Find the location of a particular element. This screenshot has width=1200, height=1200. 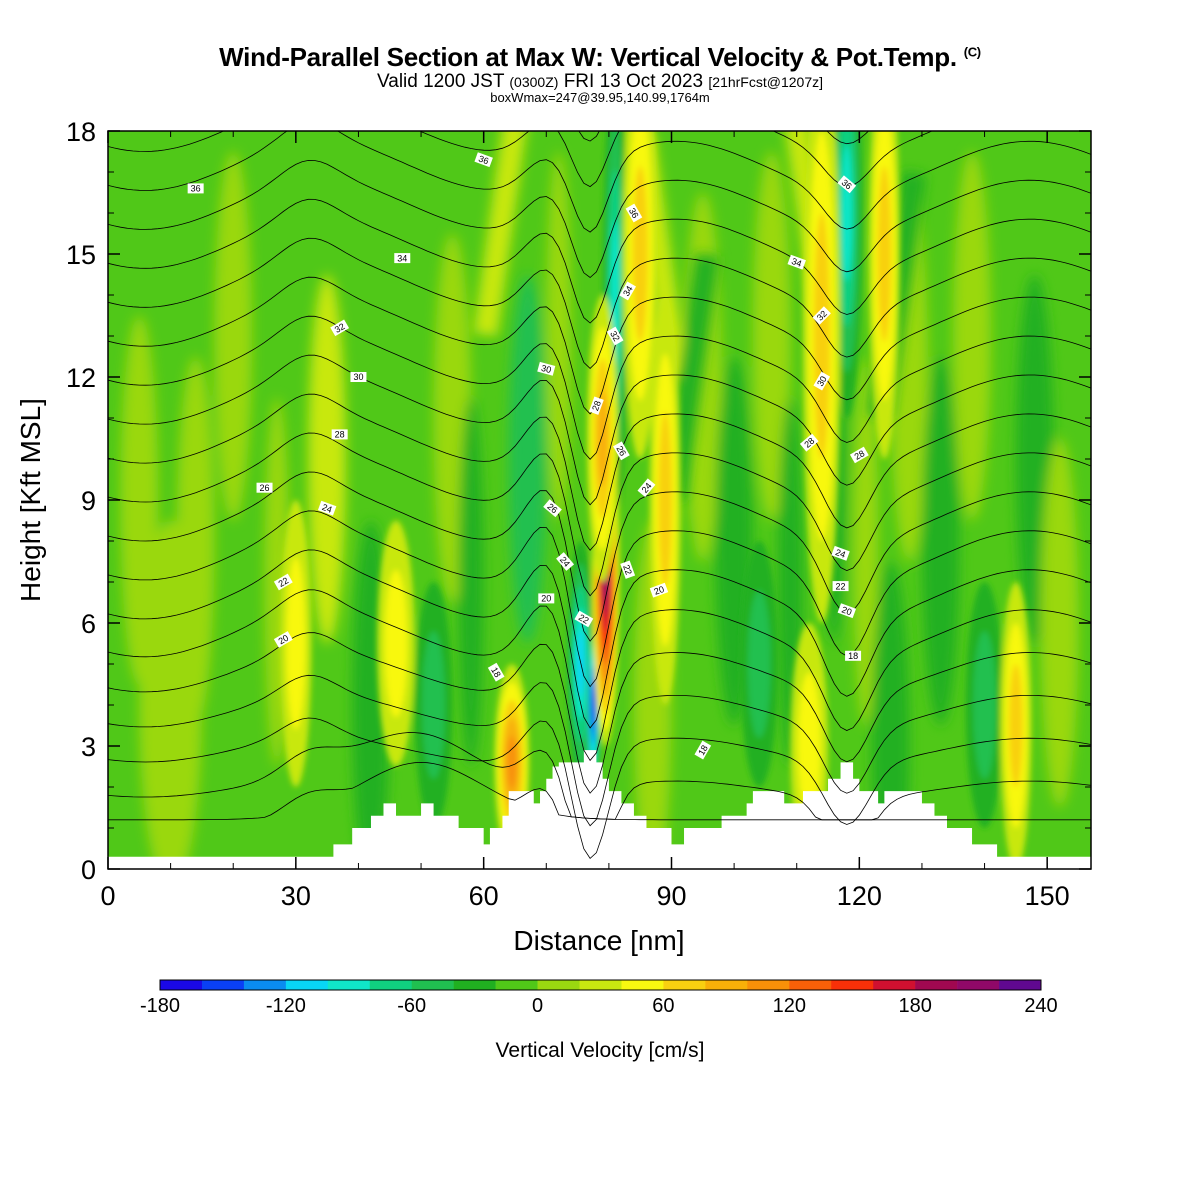

colorbar-tick-label: 240 is located at coordinates (1040, 1006).